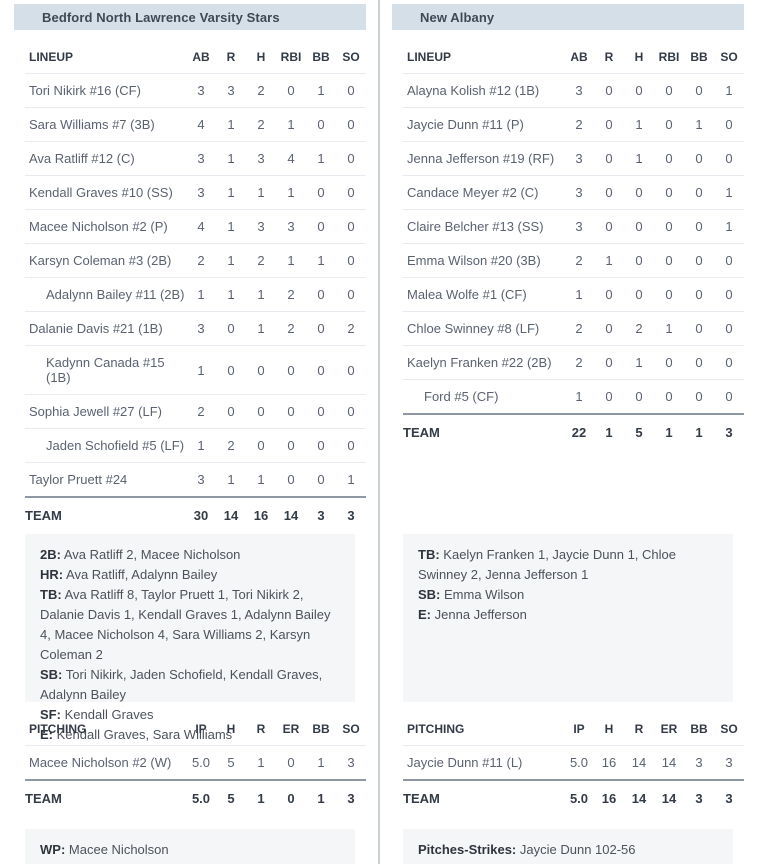 Image resolution: width=768 pixels, height=864 pixels. What do you see at coordinates (105, 226) in the screenshot?
I see `player-name-cell: Macee Nicholson #2 (P)` at bounding box center [105, 226].